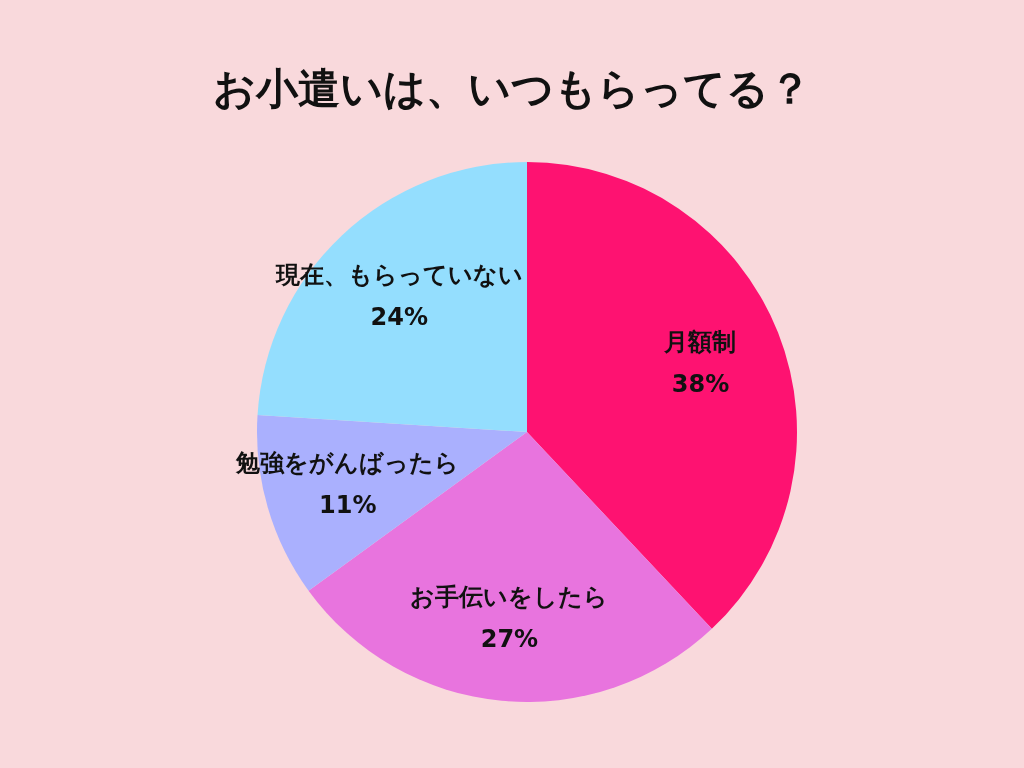 The image size is (1024, 768). What do you see at coordinates (399, 316) in the screenshot?
I see `data-label: 24%` at bounding box center [399, 316].